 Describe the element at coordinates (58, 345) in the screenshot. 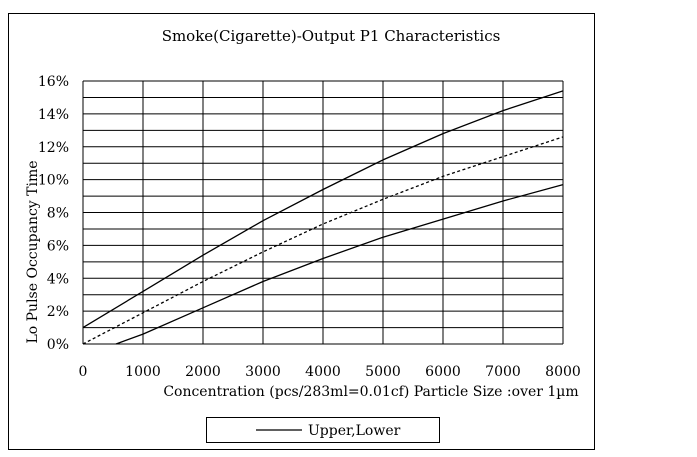

I see `y-tick-label: 0%` at that location.